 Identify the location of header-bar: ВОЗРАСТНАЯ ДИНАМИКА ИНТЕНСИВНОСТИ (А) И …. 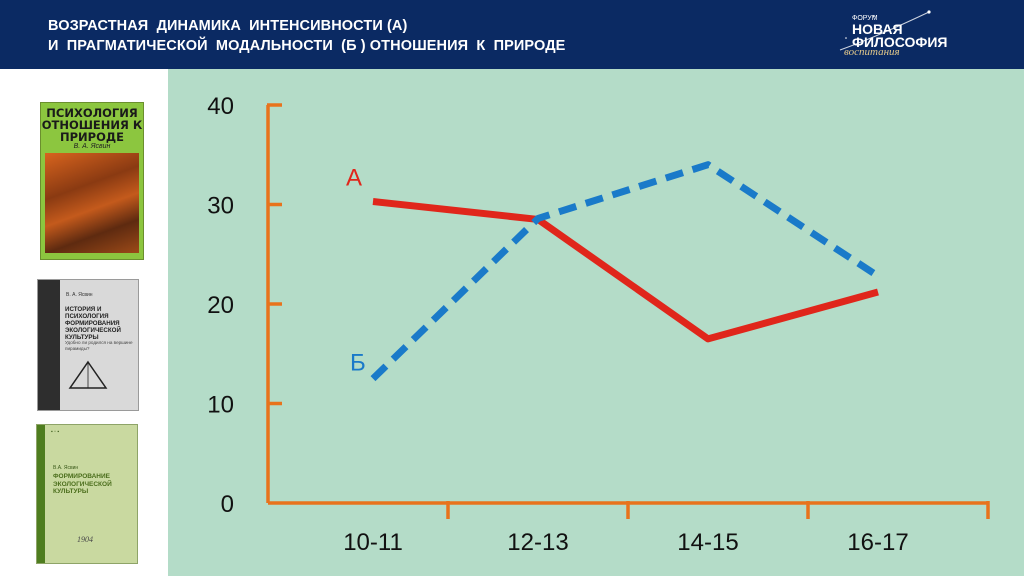
(512, 34).